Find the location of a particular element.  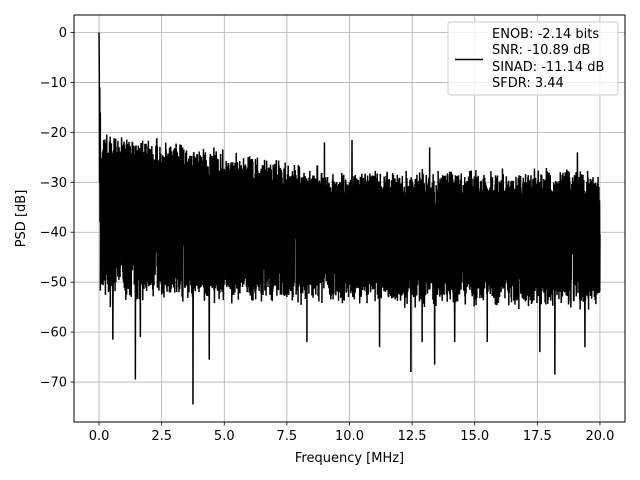

y-tick-label: −40 is located at coordinates (53, 233).